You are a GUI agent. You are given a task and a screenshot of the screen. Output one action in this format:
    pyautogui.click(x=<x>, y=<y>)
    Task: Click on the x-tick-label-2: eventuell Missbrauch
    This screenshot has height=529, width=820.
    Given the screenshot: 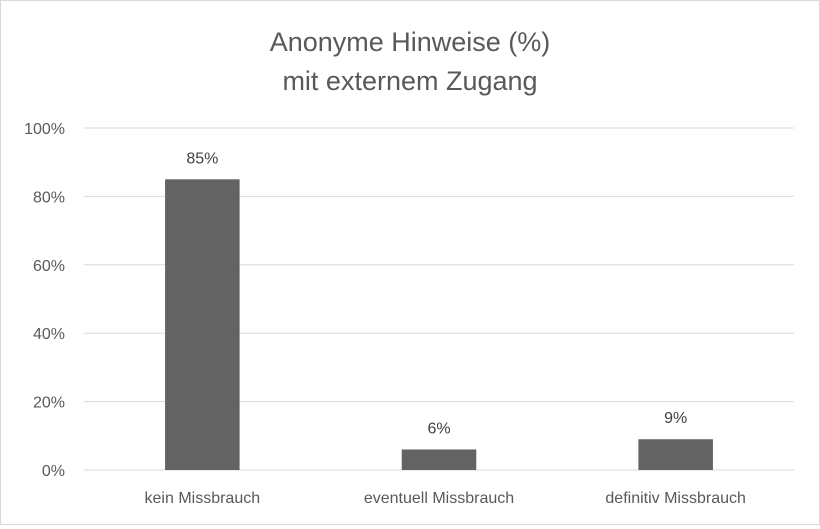 What is the action you would take?
    pyautogui.click(x=439, y=498)
    